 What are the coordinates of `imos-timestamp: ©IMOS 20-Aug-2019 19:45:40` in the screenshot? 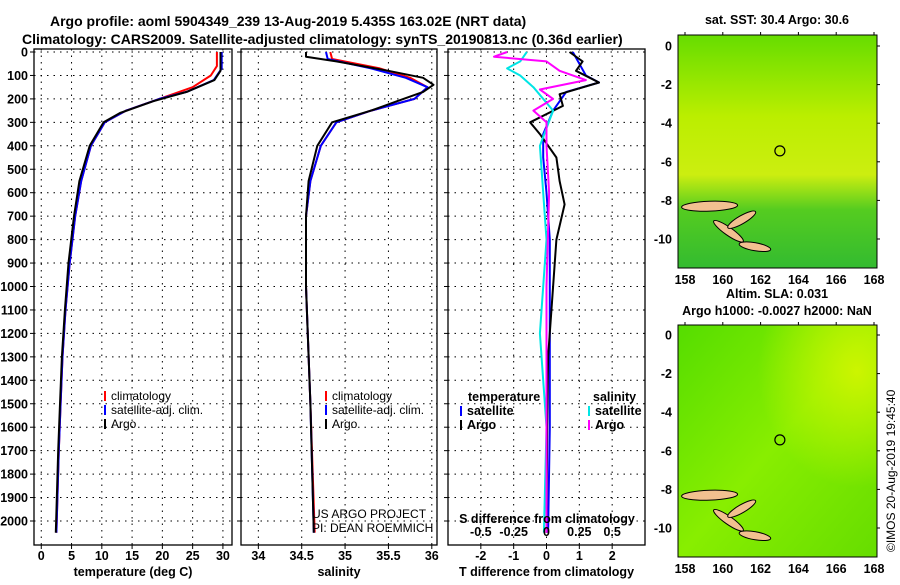 It's located at (891, 470).